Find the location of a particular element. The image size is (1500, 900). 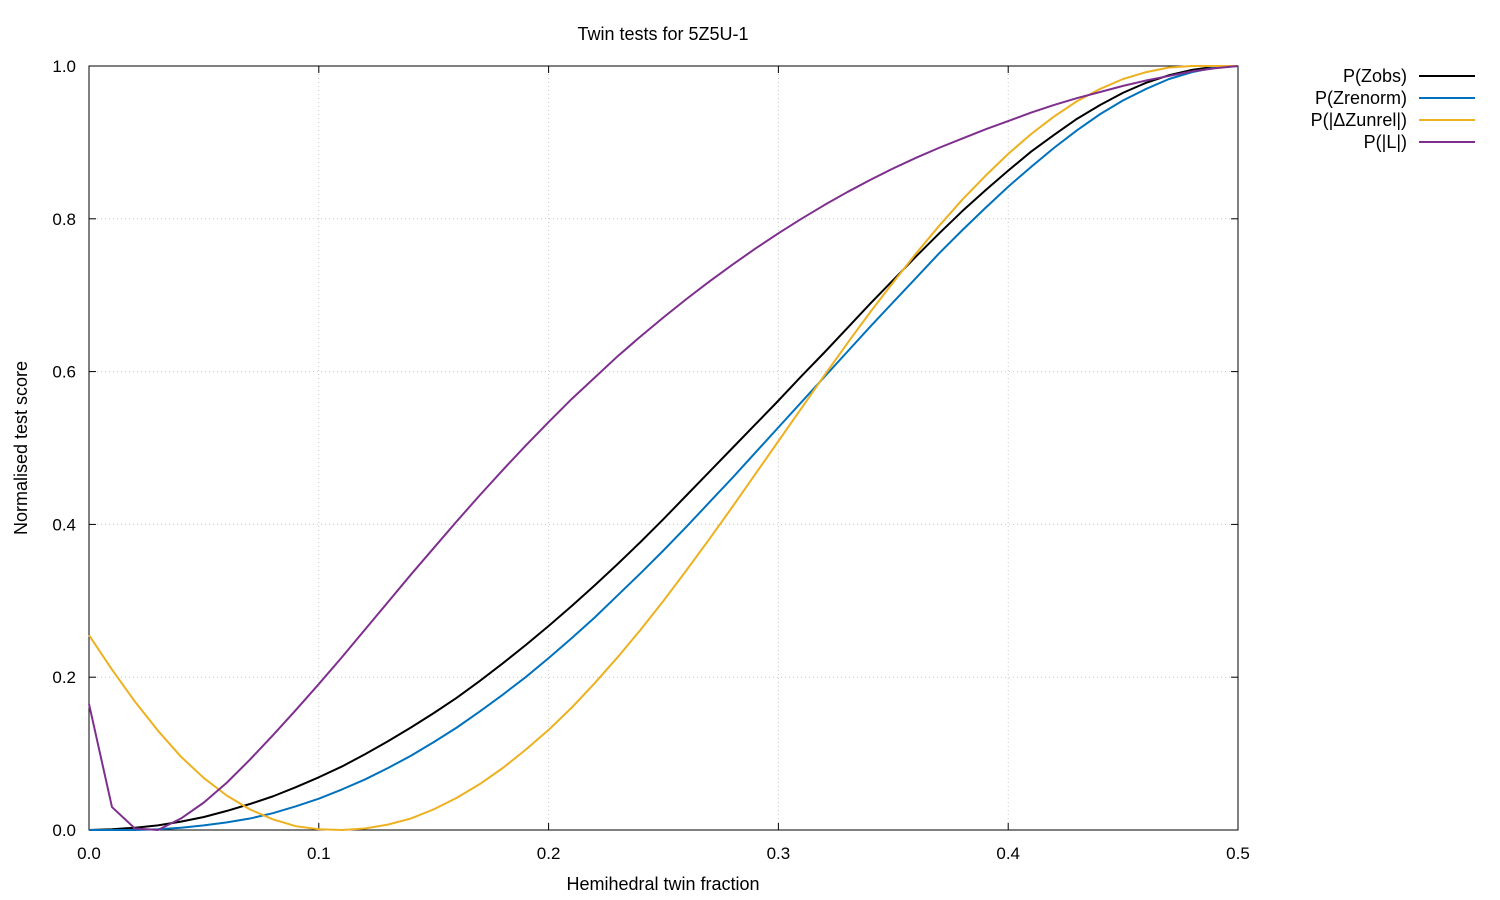

x-tick-label: 0.5 is located at coordinates (1238, 853).